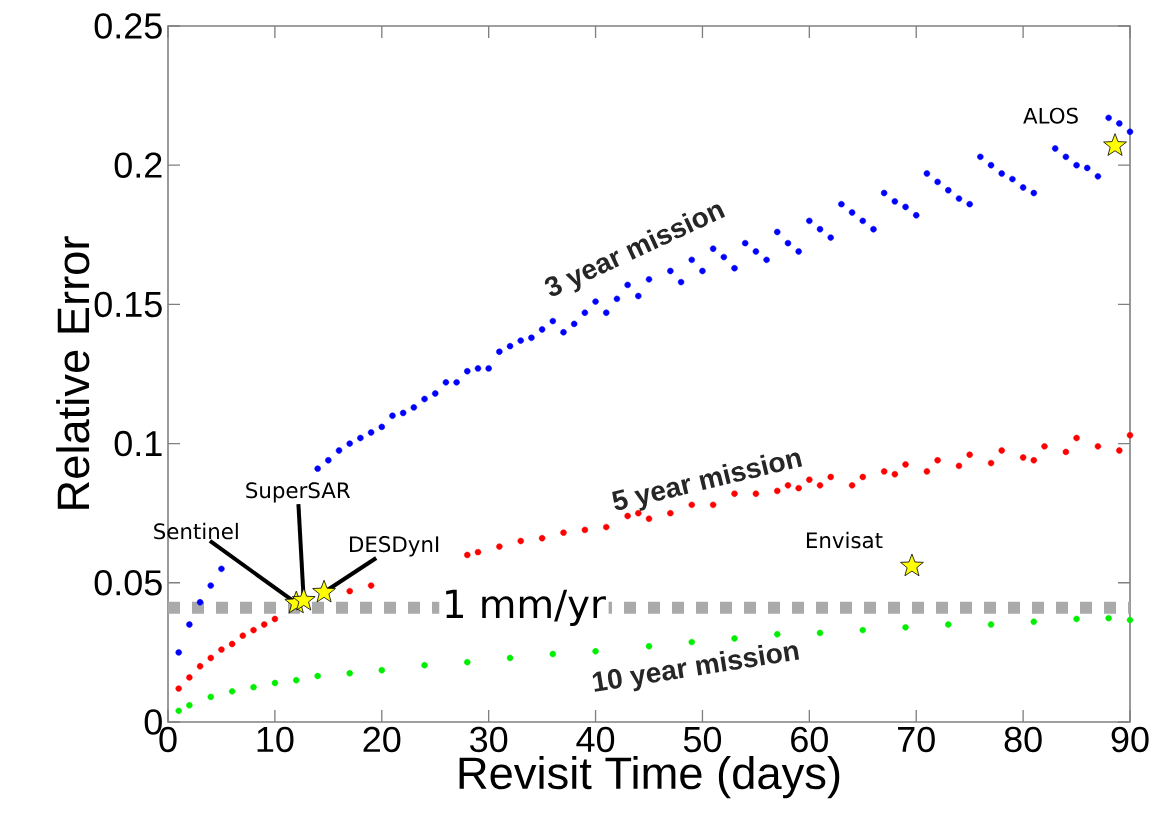  I want to click on x-tick-label: 80, so click(1023, 739).